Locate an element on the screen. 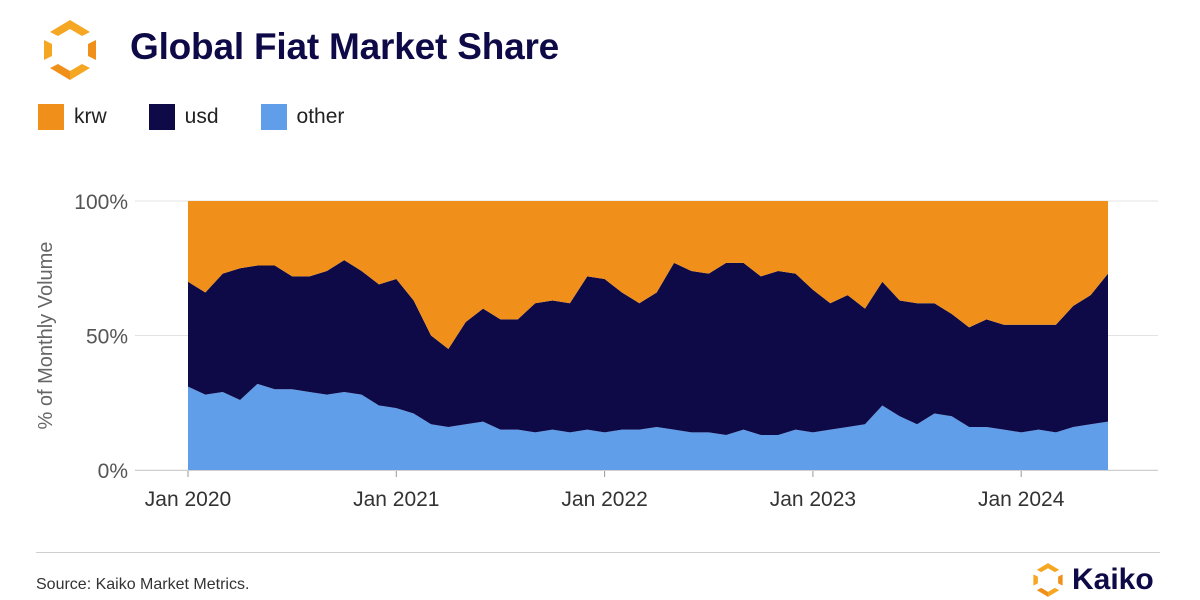 This screenshot has height=600, width=1200. brand-logo: Kaiko is located at coordinates (1092, 580).